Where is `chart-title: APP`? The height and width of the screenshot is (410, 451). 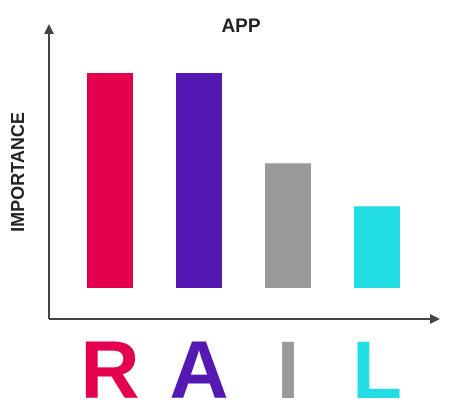
chart-title: APP is located at coordinates (240, 26).